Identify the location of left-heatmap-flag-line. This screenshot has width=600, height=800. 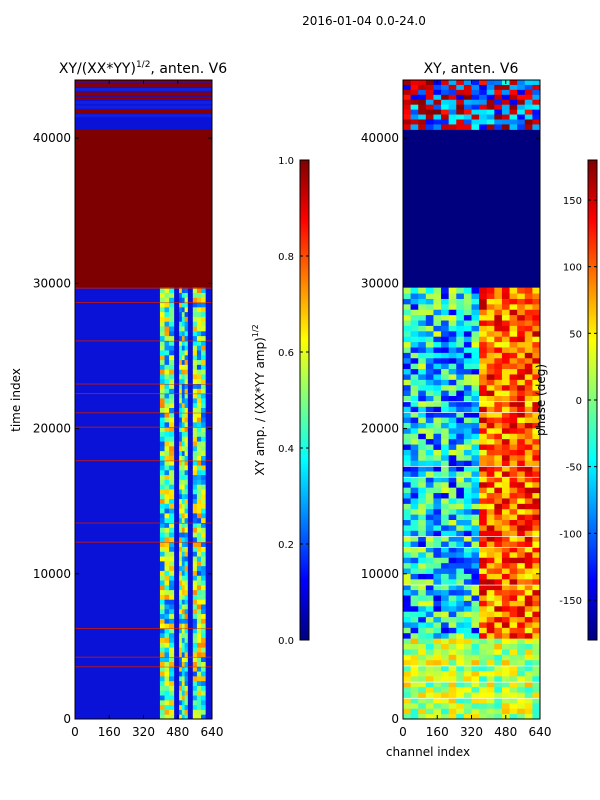
(143, 523).